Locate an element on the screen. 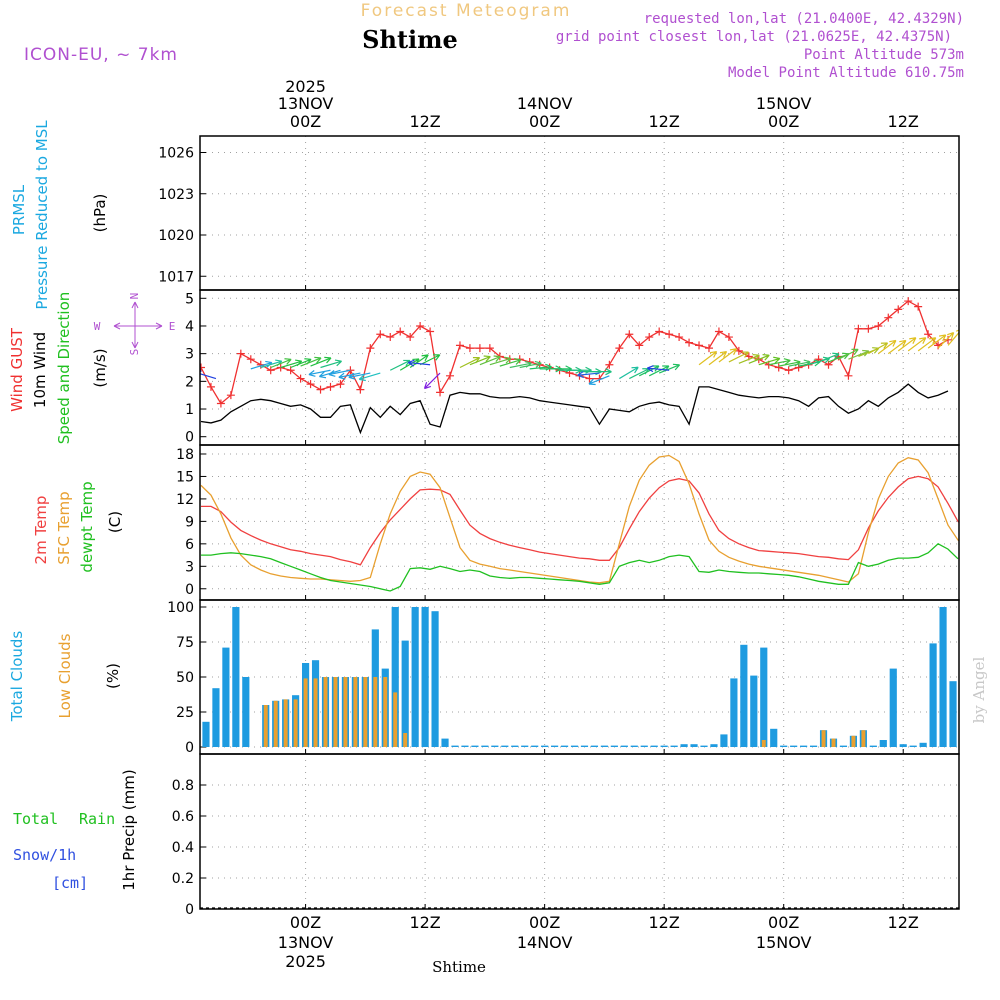 This screenshot has height=1000, width=1000. y-tick-label: 3 is located at coordinates (189, 567).